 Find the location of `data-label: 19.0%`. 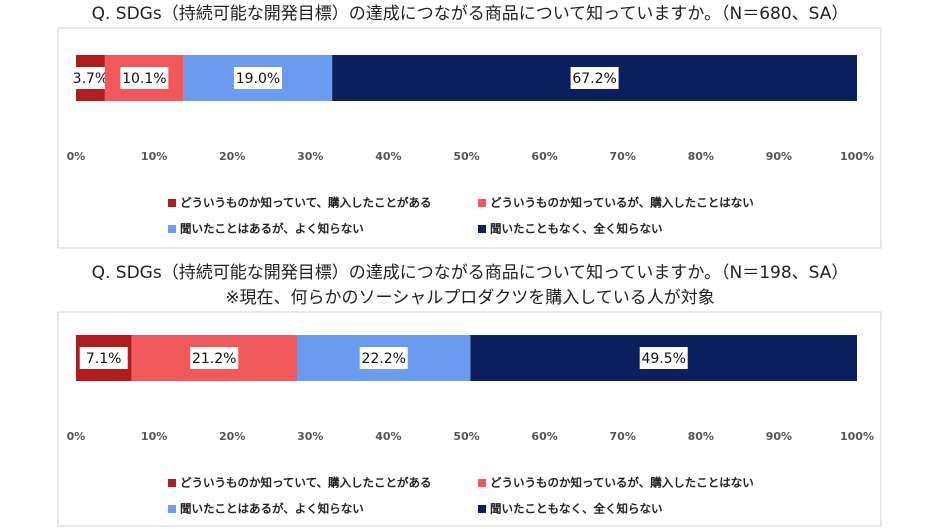

data-label: 19.0% is located at coordinates (258, 79).